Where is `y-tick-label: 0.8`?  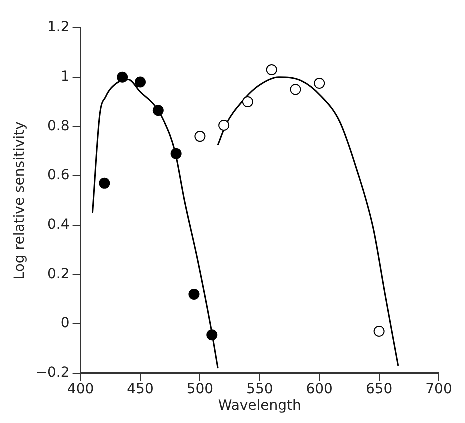 y-tick-label: 0.8 is located at coordinates (59, 126).